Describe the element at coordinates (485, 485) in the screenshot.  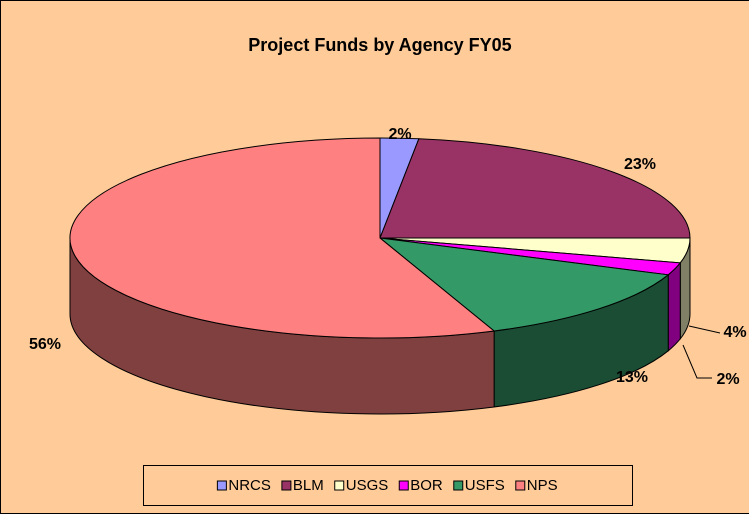
I see `legend-label: USFS` at that location.